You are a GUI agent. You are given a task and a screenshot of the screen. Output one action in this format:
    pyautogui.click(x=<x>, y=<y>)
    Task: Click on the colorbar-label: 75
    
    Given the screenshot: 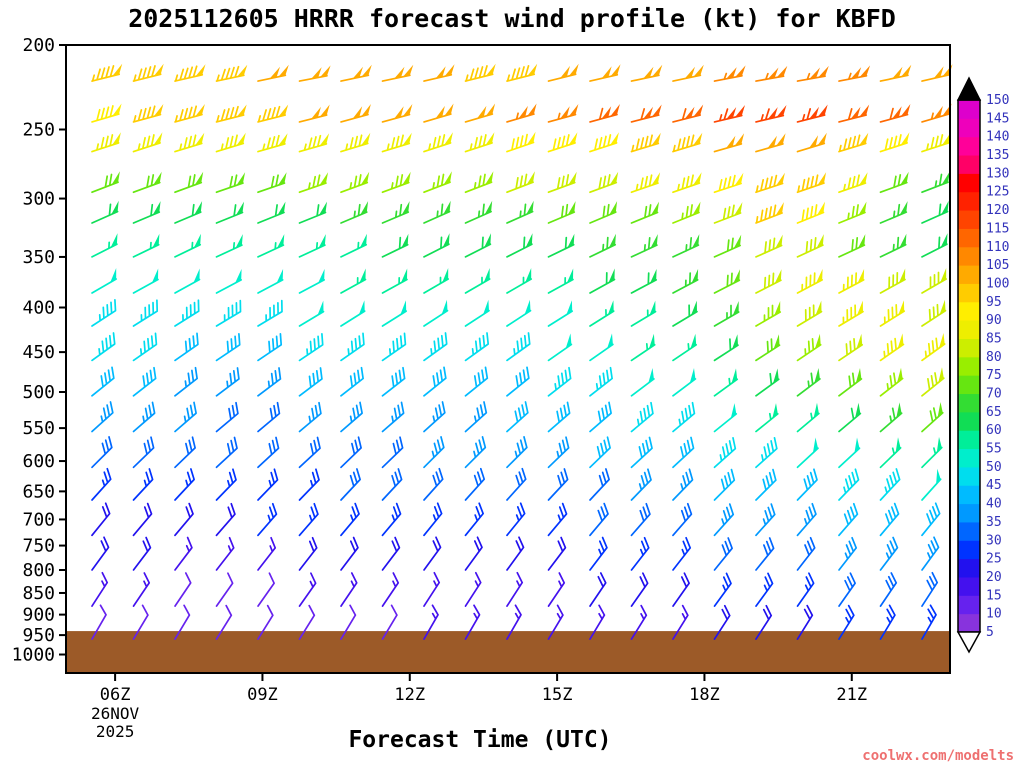 What is the action you would take?
    pyautogui.click(x=994, y=375)
    